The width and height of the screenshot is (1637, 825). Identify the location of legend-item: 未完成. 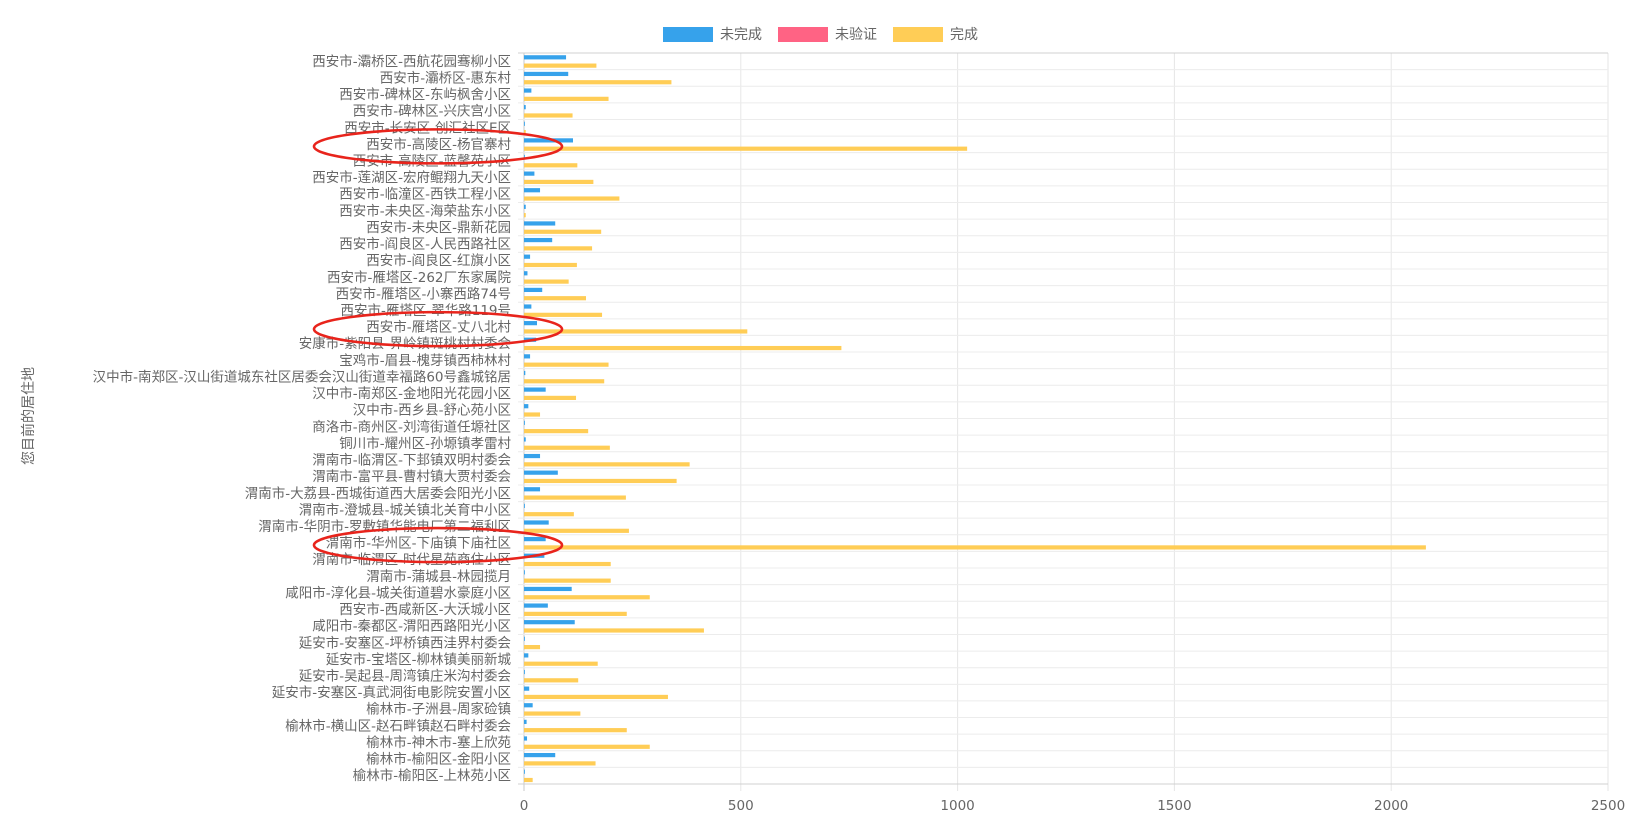
(712, 35).